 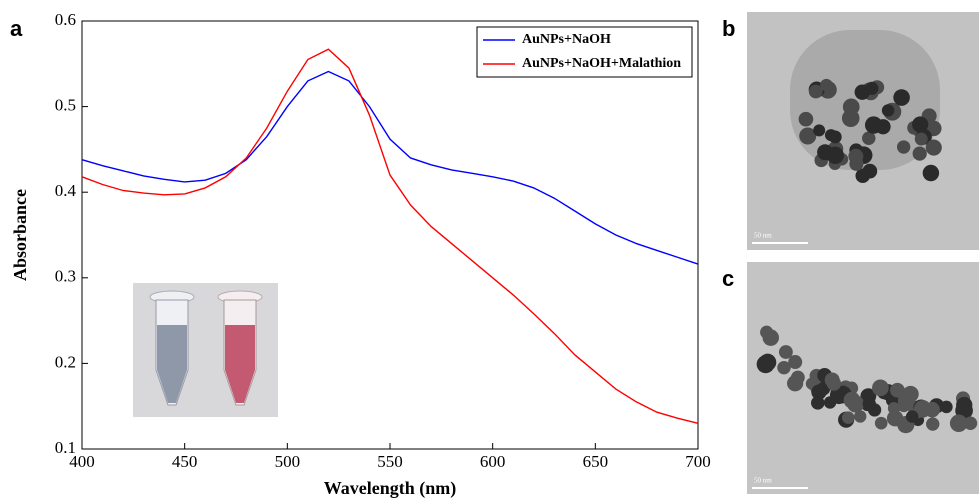 What do you see at coordinates (596, 461) in the screenshot?
I see `x-tick-label: 650` at bounding box center [596, 461].